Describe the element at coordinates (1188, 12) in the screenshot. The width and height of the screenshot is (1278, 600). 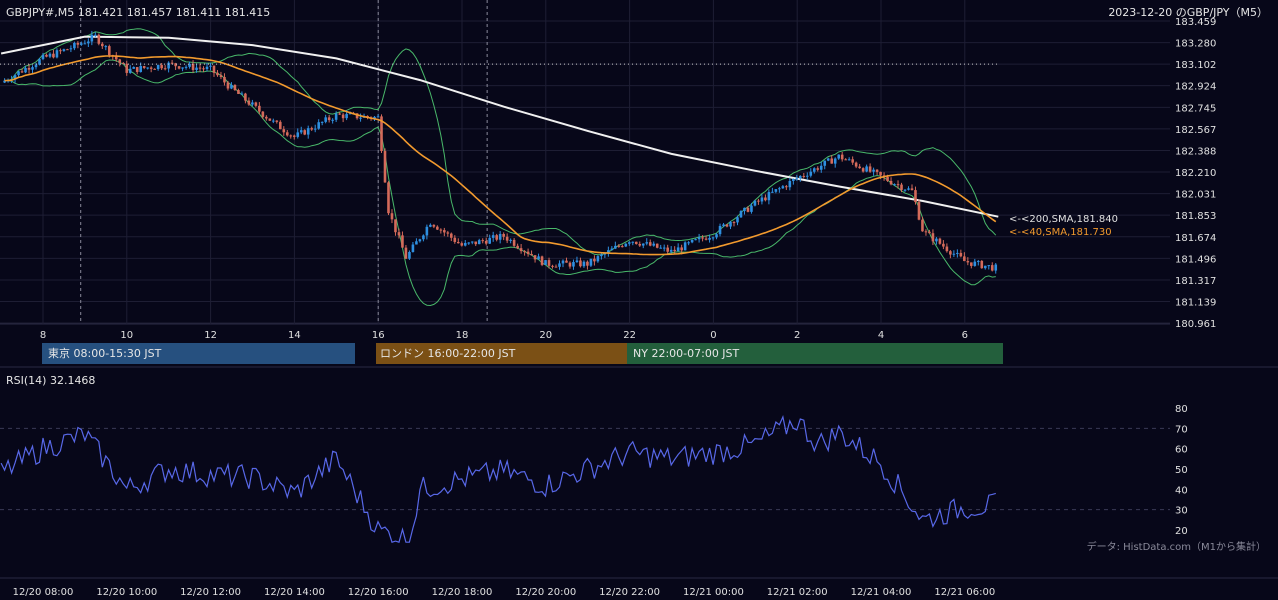
I see `chart-title: 2023-12-20 のGBP/JPY（M5）` at that location.